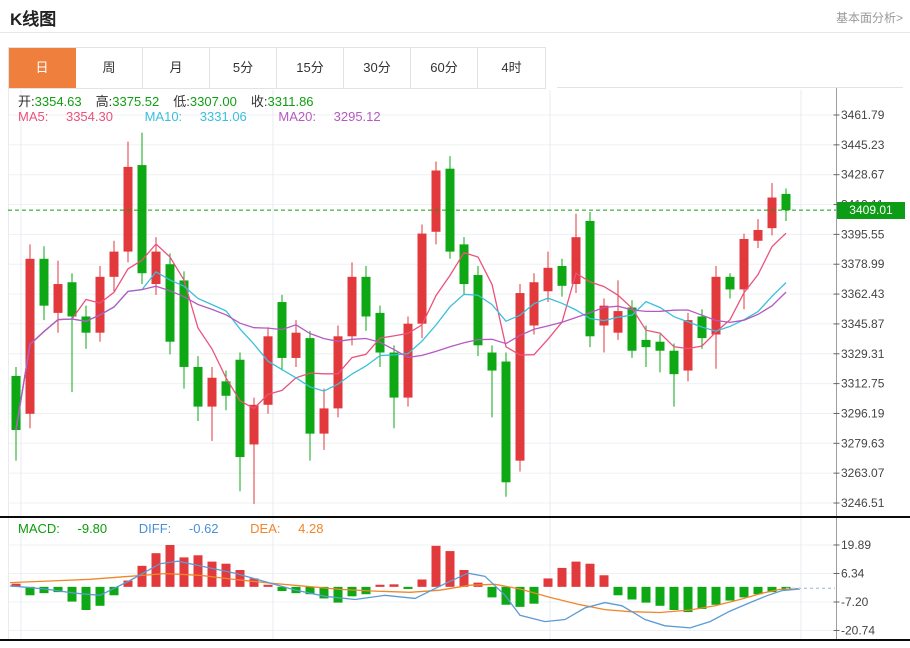 This screenshot has height=648, width=910. I want to click on interval-tab-2: 月, so click(176, 68).